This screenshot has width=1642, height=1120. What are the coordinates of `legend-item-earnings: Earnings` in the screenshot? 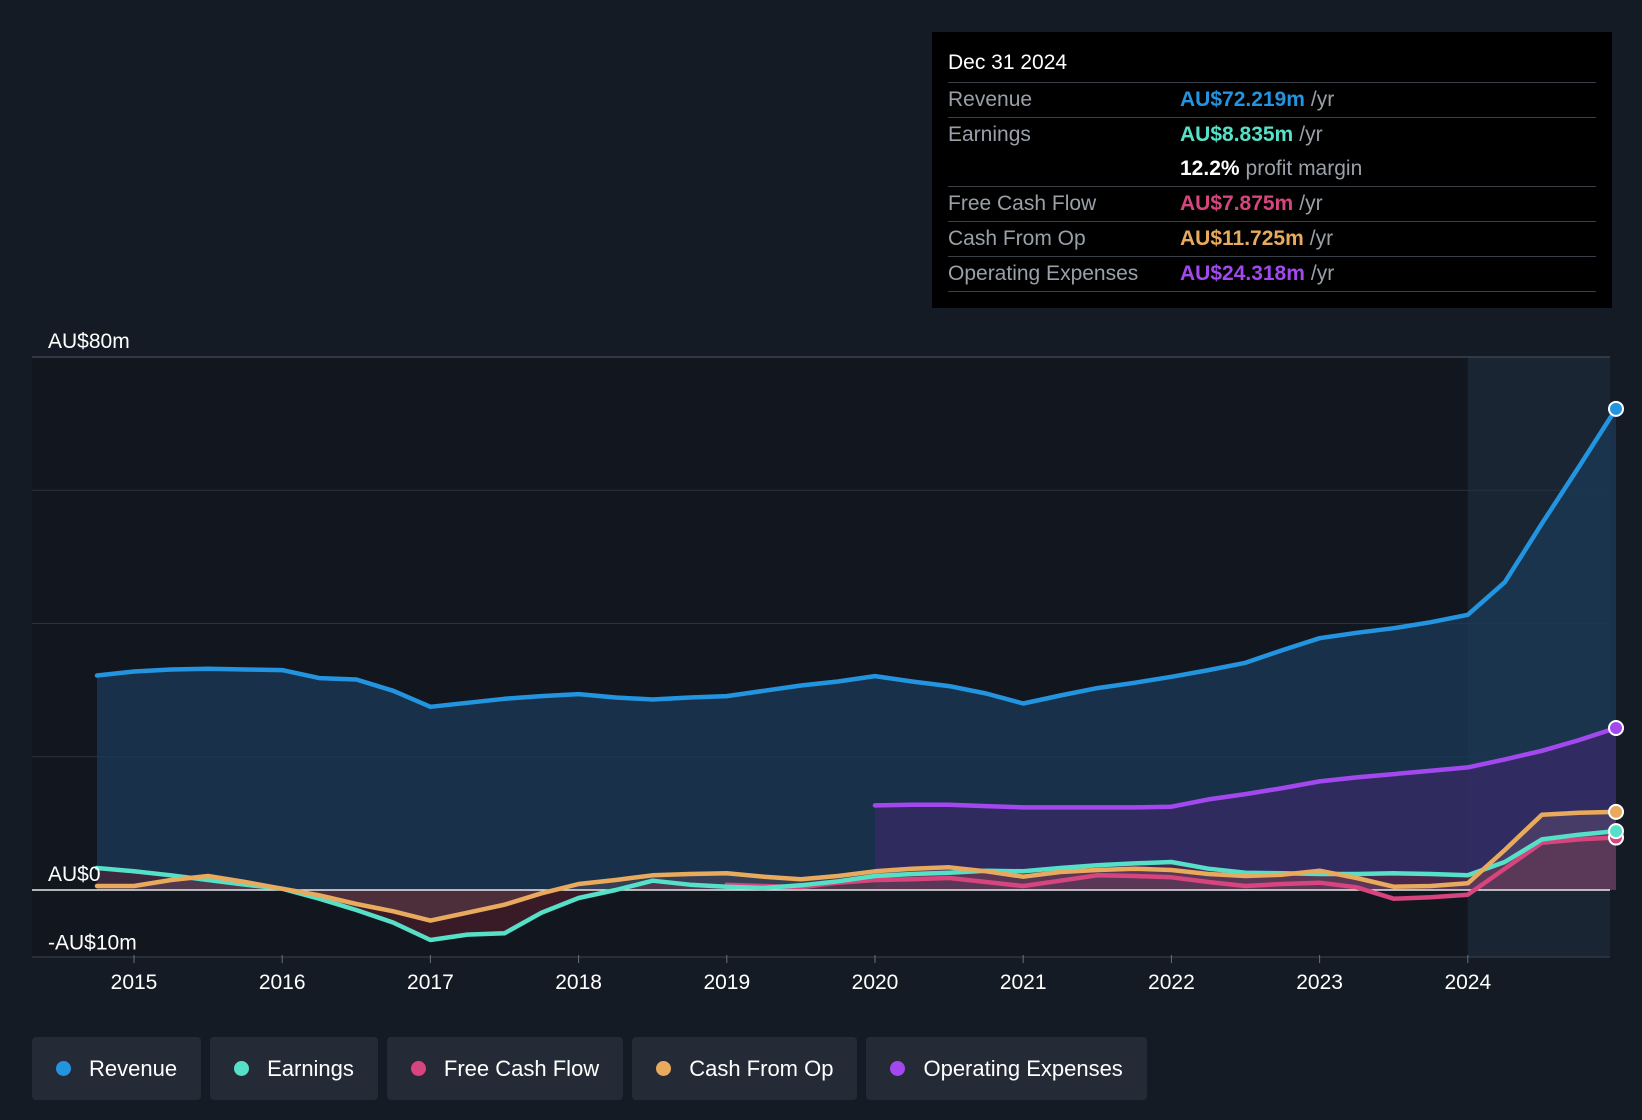 It's located at (294, 1068).